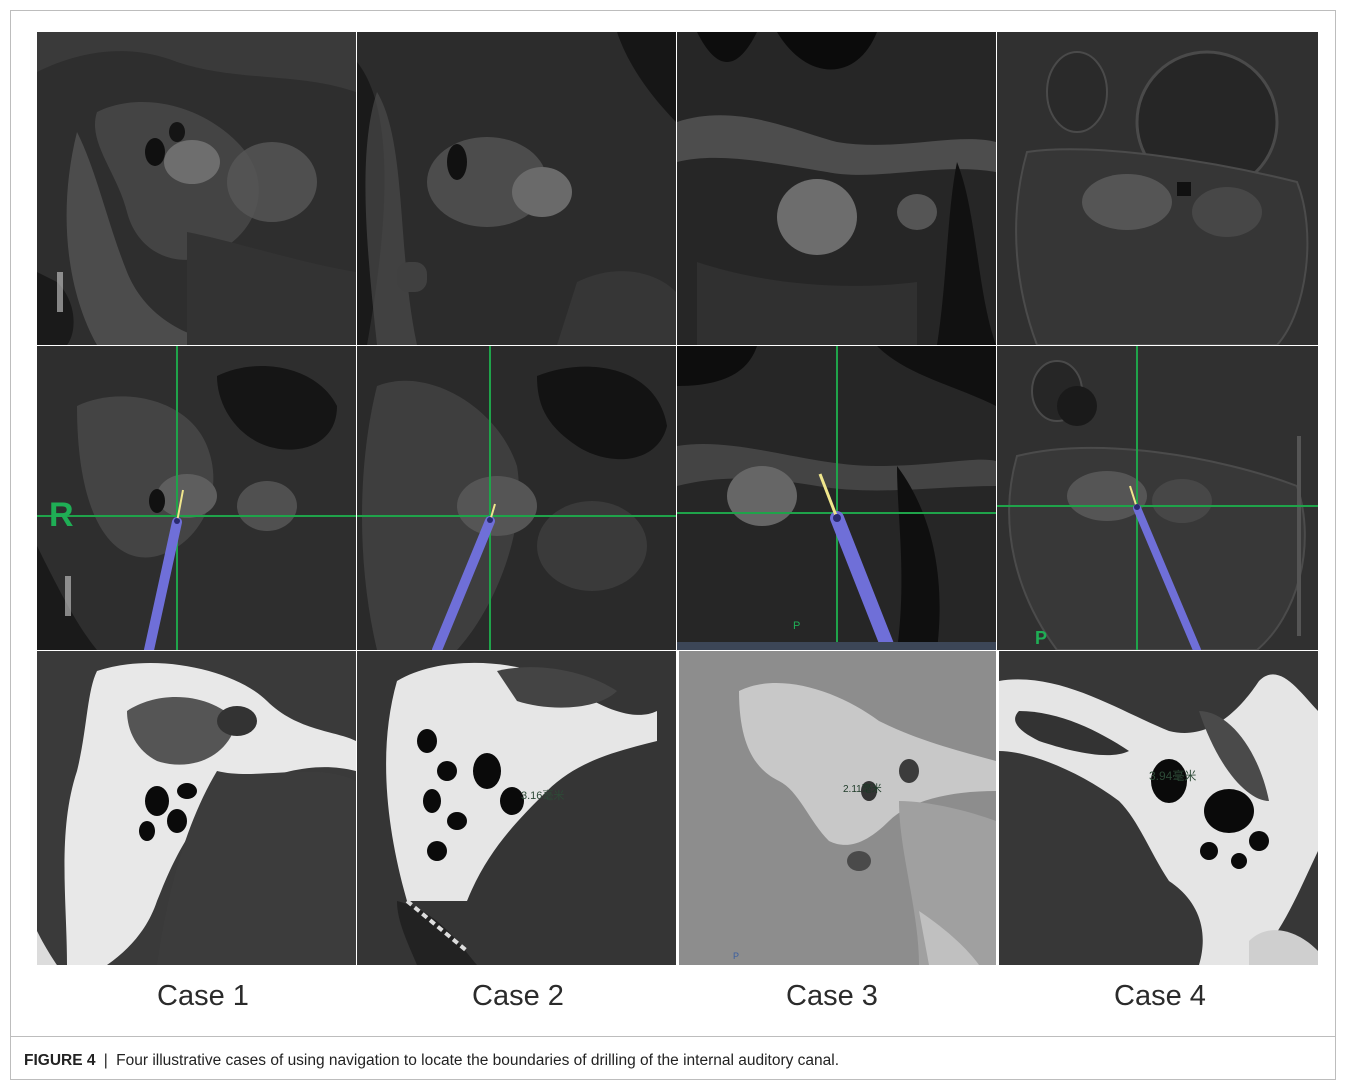 This screenshot has width=1347, height=1085. What do you see at coordinates (518, 996) in the screenshot?
I see `case-label-2: Case 2` at bounding box center [518, 996].